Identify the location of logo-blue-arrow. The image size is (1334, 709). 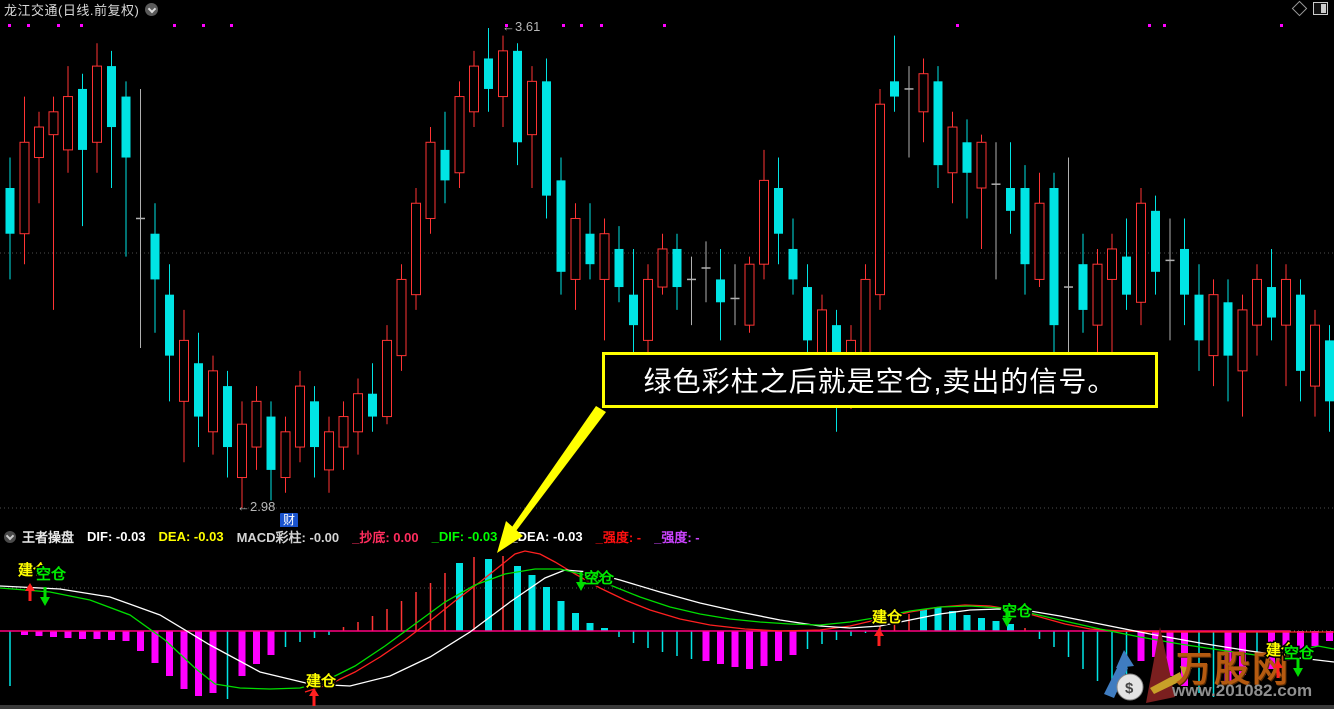
(1116, 680).